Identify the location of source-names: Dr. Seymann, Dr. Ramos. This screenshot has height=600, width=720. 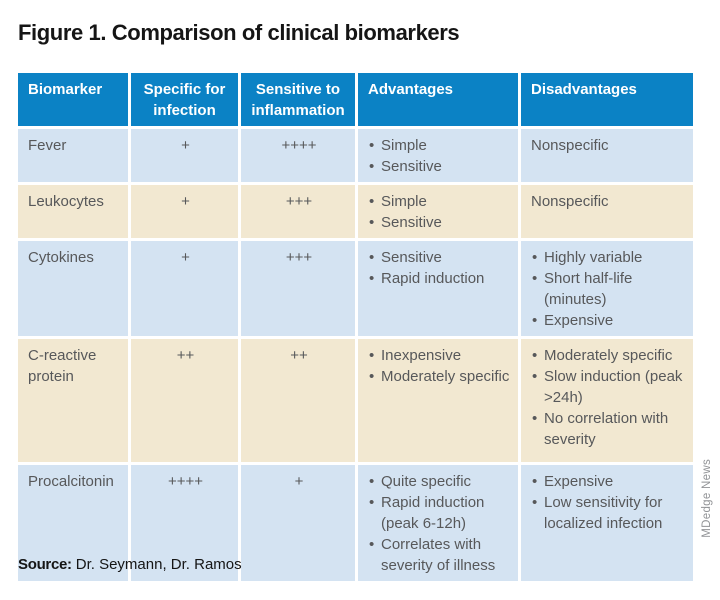
(158, 564).